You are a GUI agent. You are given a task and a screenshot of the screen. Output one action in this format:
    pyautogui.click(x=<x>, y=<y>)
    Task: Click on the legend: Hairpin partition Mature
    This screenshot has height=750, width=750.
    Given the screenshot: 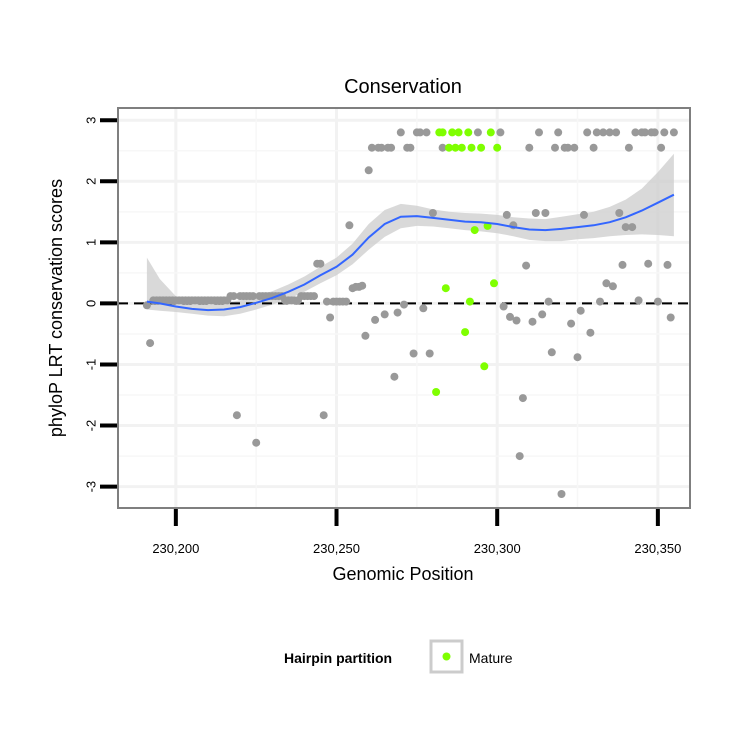 What is the action you would take?
    pyautogui.click(x=398, y=656)
    